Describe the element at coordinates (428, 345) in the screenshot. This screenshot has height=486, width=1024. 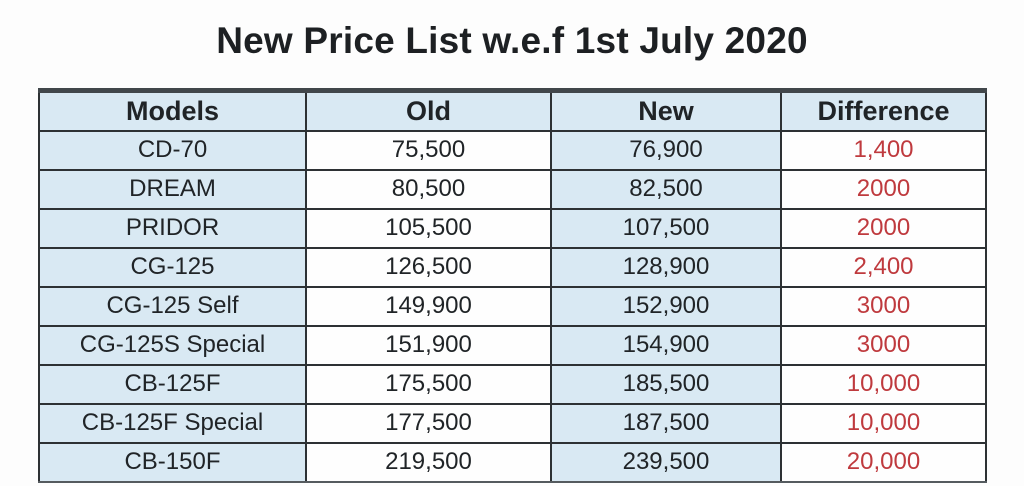
I see `old-price-cell: 151,900` at that location.